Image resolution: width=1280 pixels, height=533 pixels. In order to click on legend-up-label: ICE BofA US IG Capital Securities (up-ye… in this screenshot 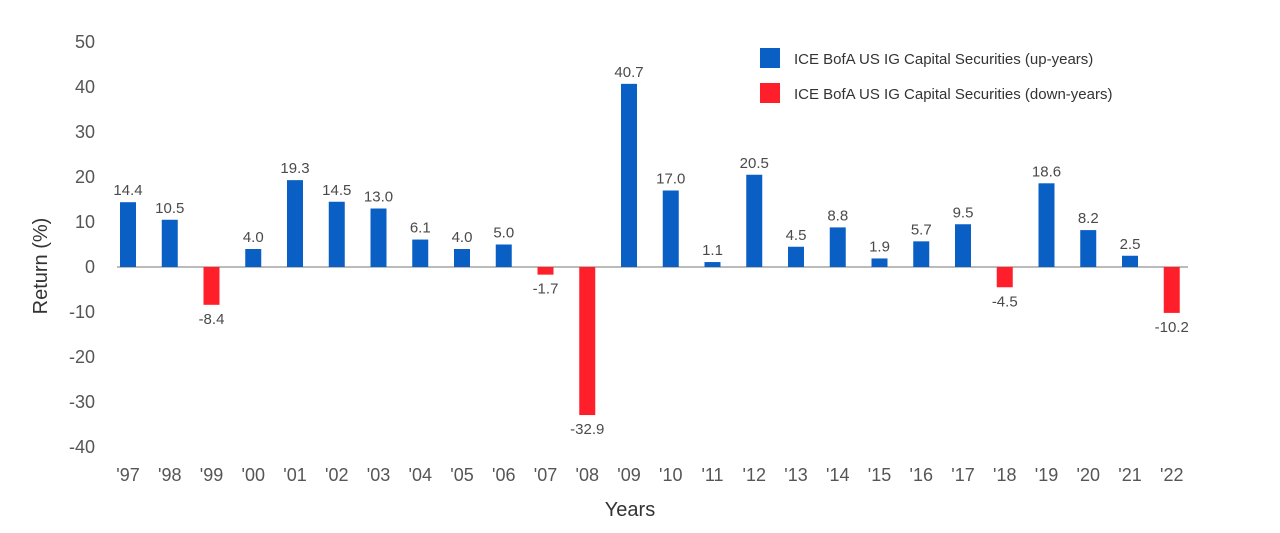, I will do `click(943, 59)`.